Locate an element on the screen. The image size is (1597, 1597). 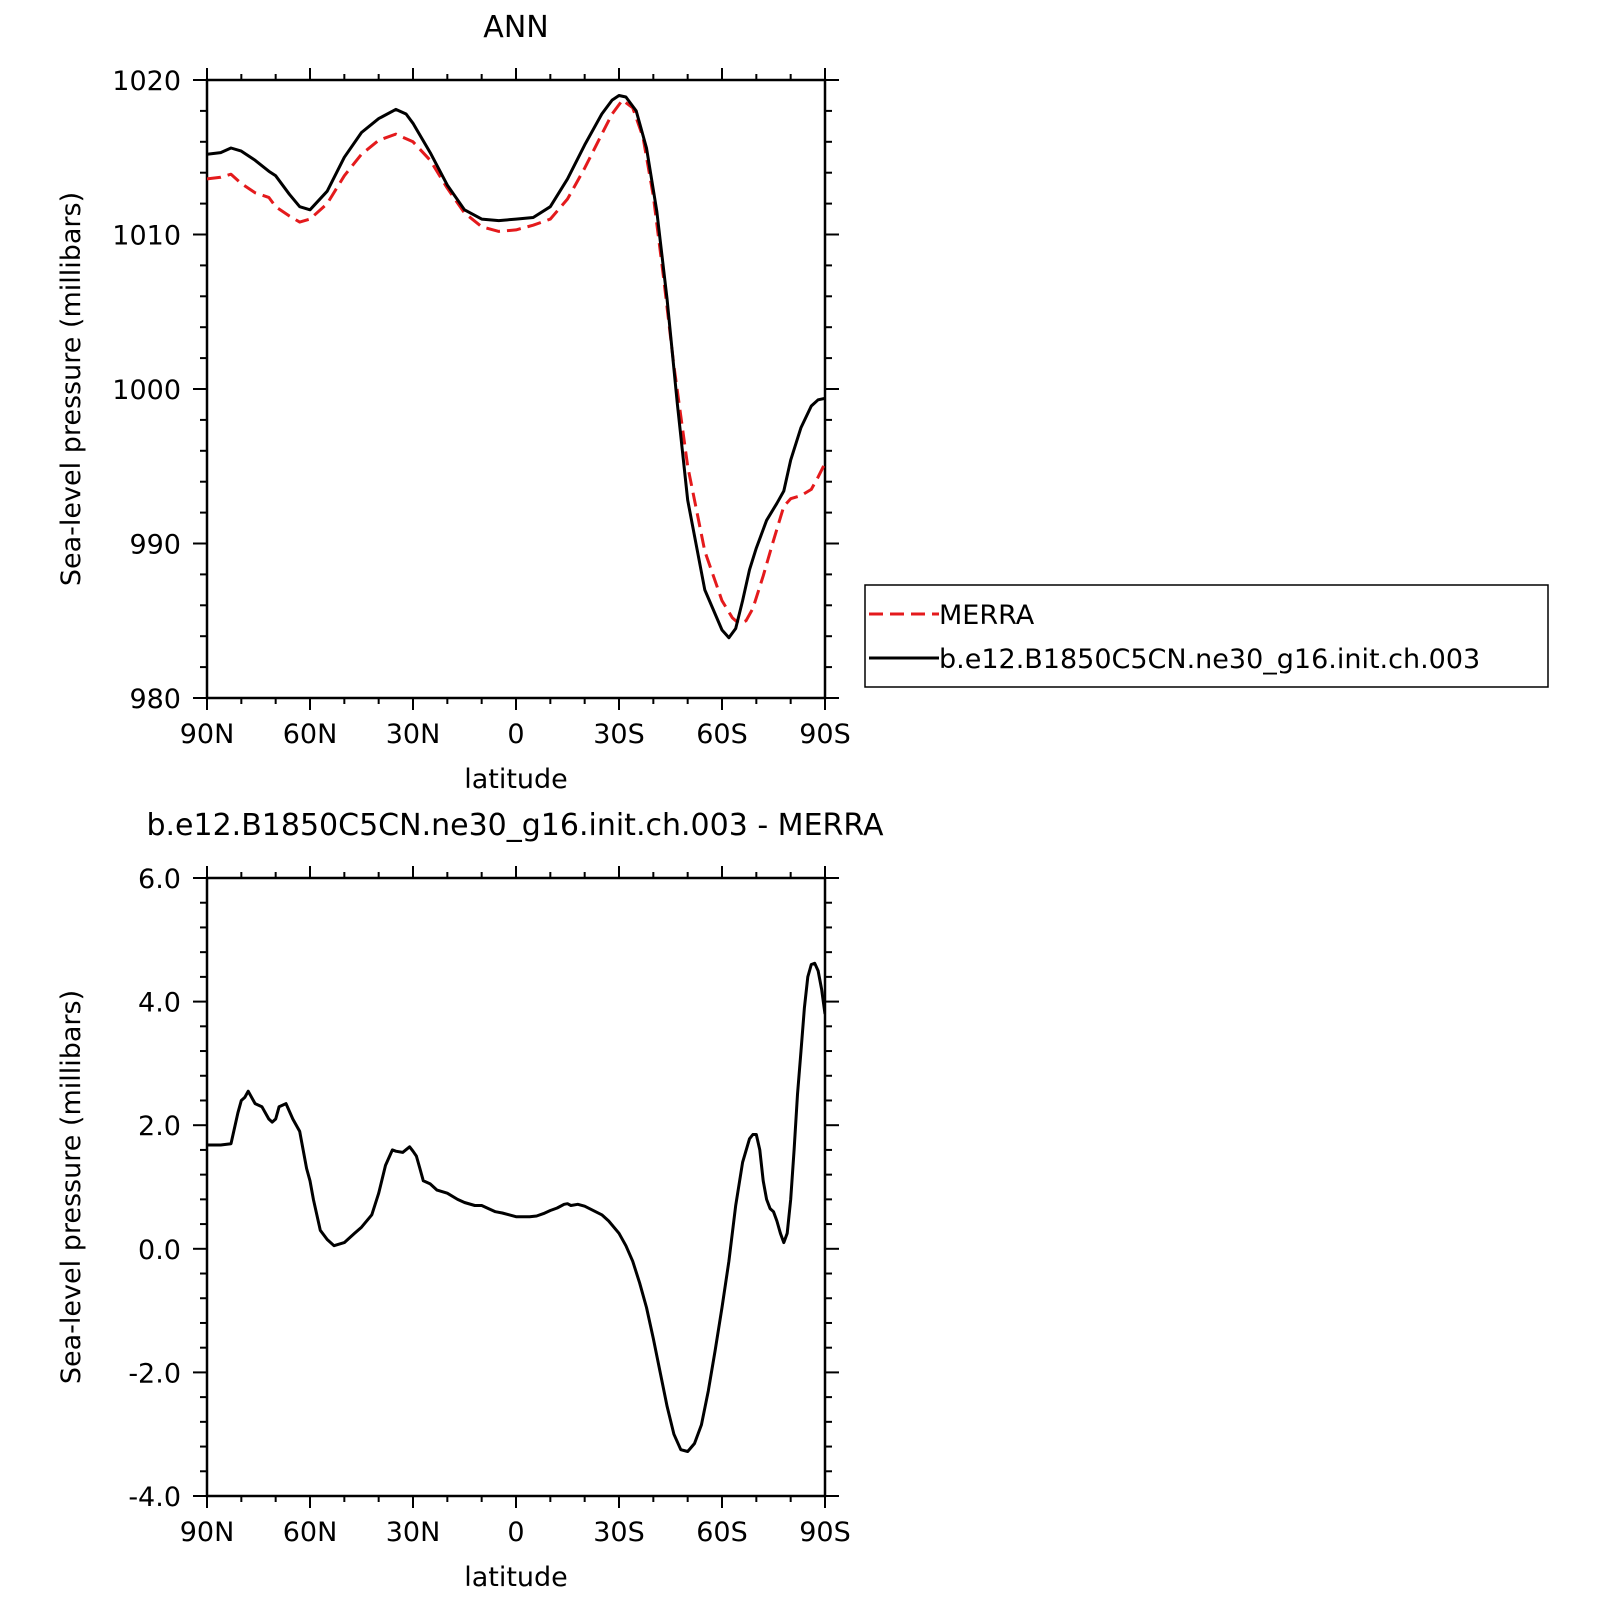
y-tick-label: -4.0 is located at coordinates (154, 1497).